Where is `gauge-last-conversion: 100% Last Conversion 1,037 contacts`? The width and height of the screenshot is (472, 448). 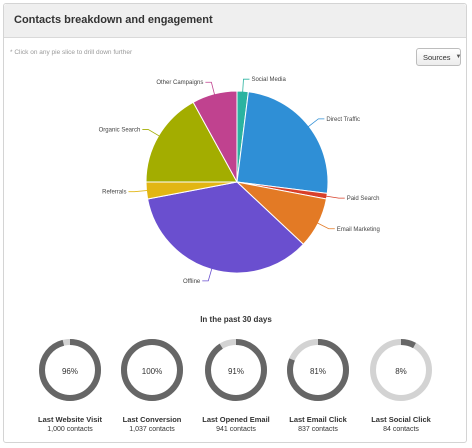 gauge-last-conversion: 100% Last Conversion 1,037 contacts is located at coordinates (152, 385).